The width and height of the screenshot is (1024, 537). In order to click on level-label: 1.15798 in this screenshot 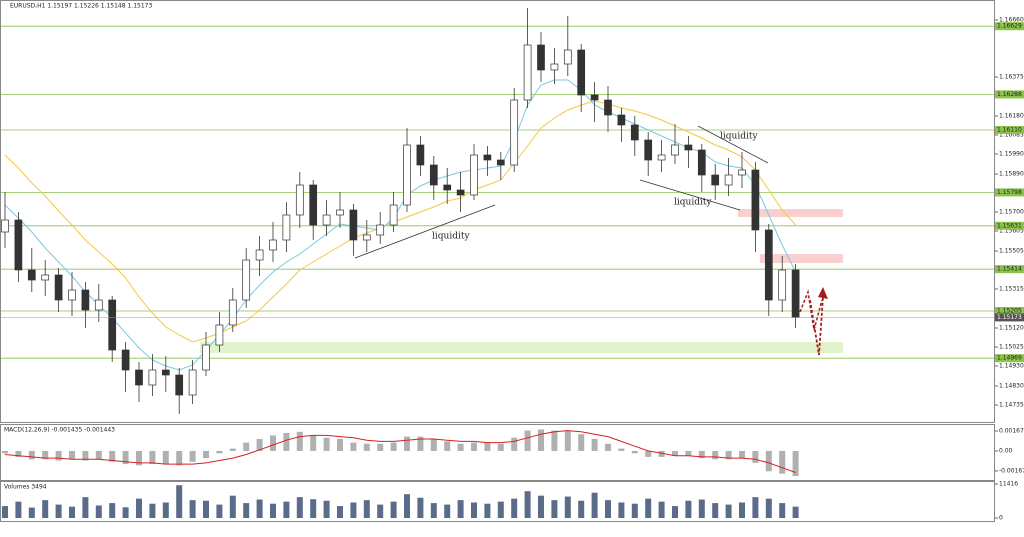, I will do `click(1009, 192)`.